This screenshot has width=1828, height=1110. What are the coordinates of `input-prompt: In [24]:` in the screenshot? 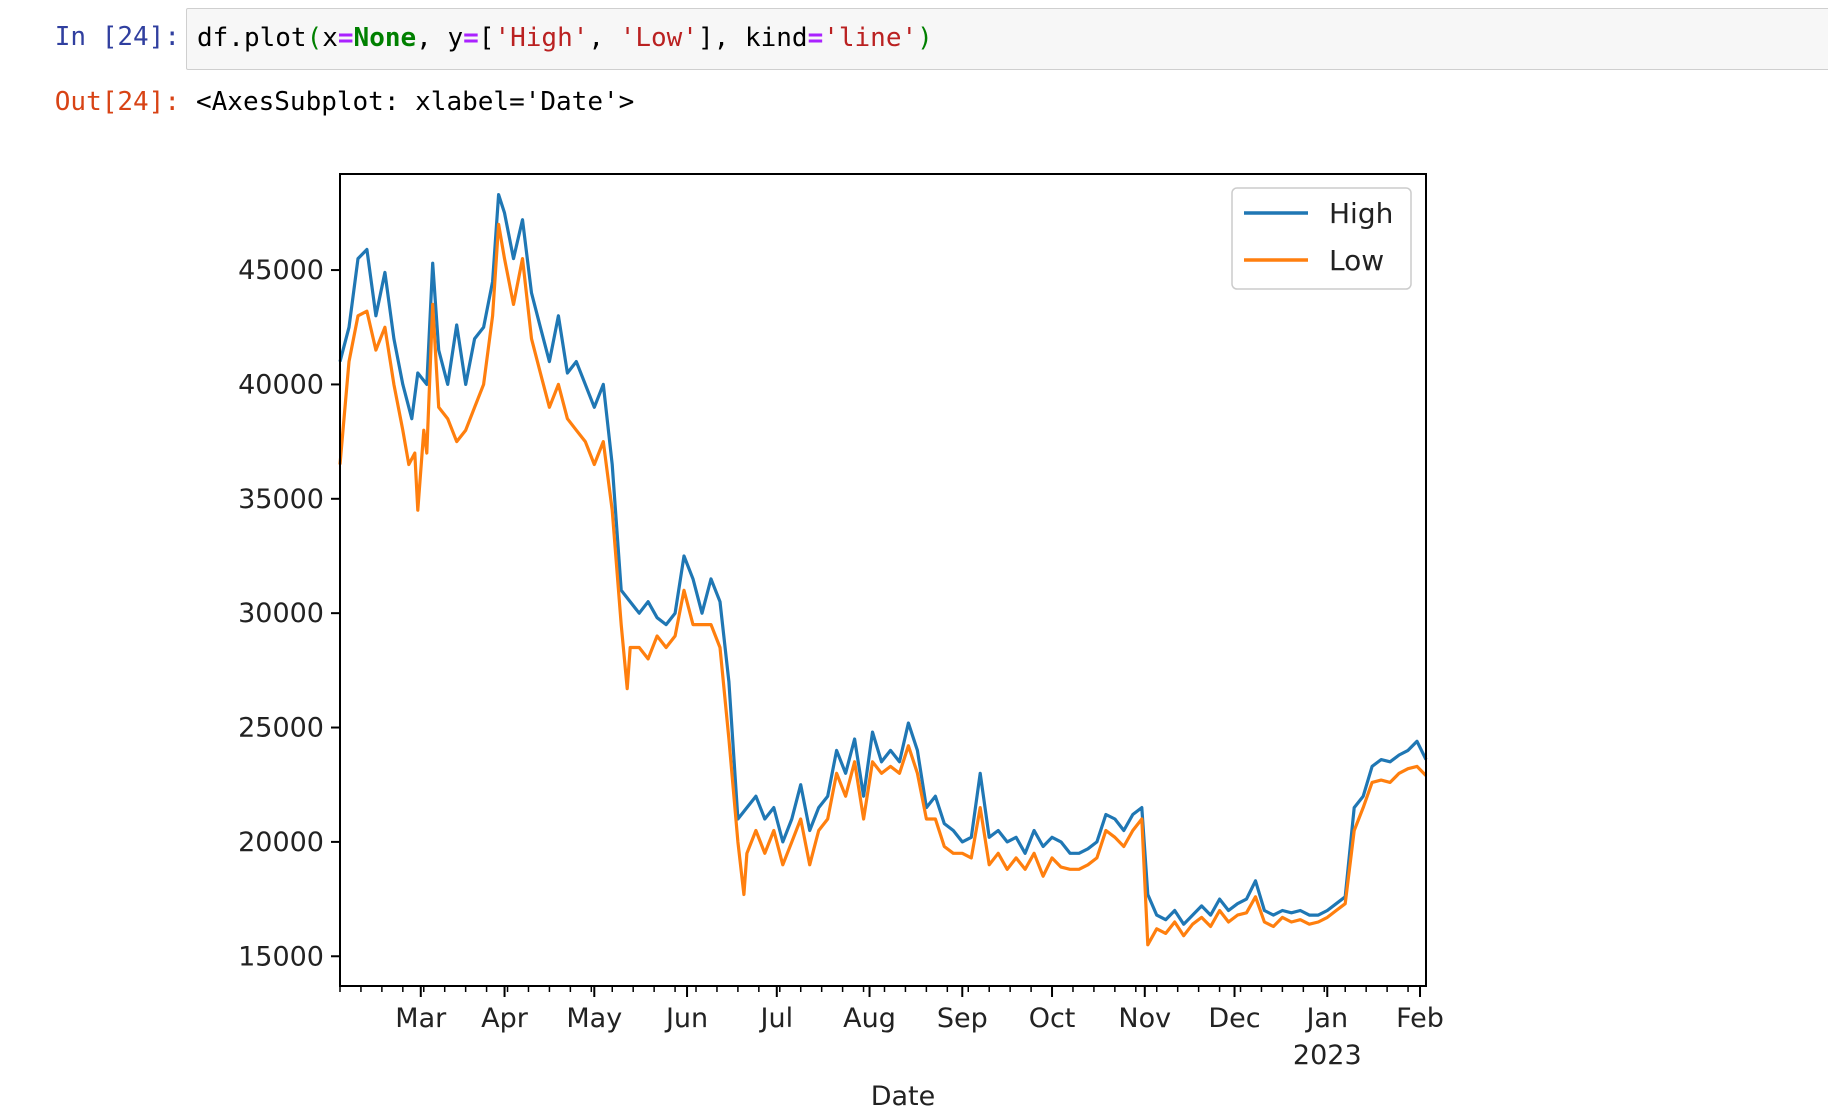 It's located at (117, 37).